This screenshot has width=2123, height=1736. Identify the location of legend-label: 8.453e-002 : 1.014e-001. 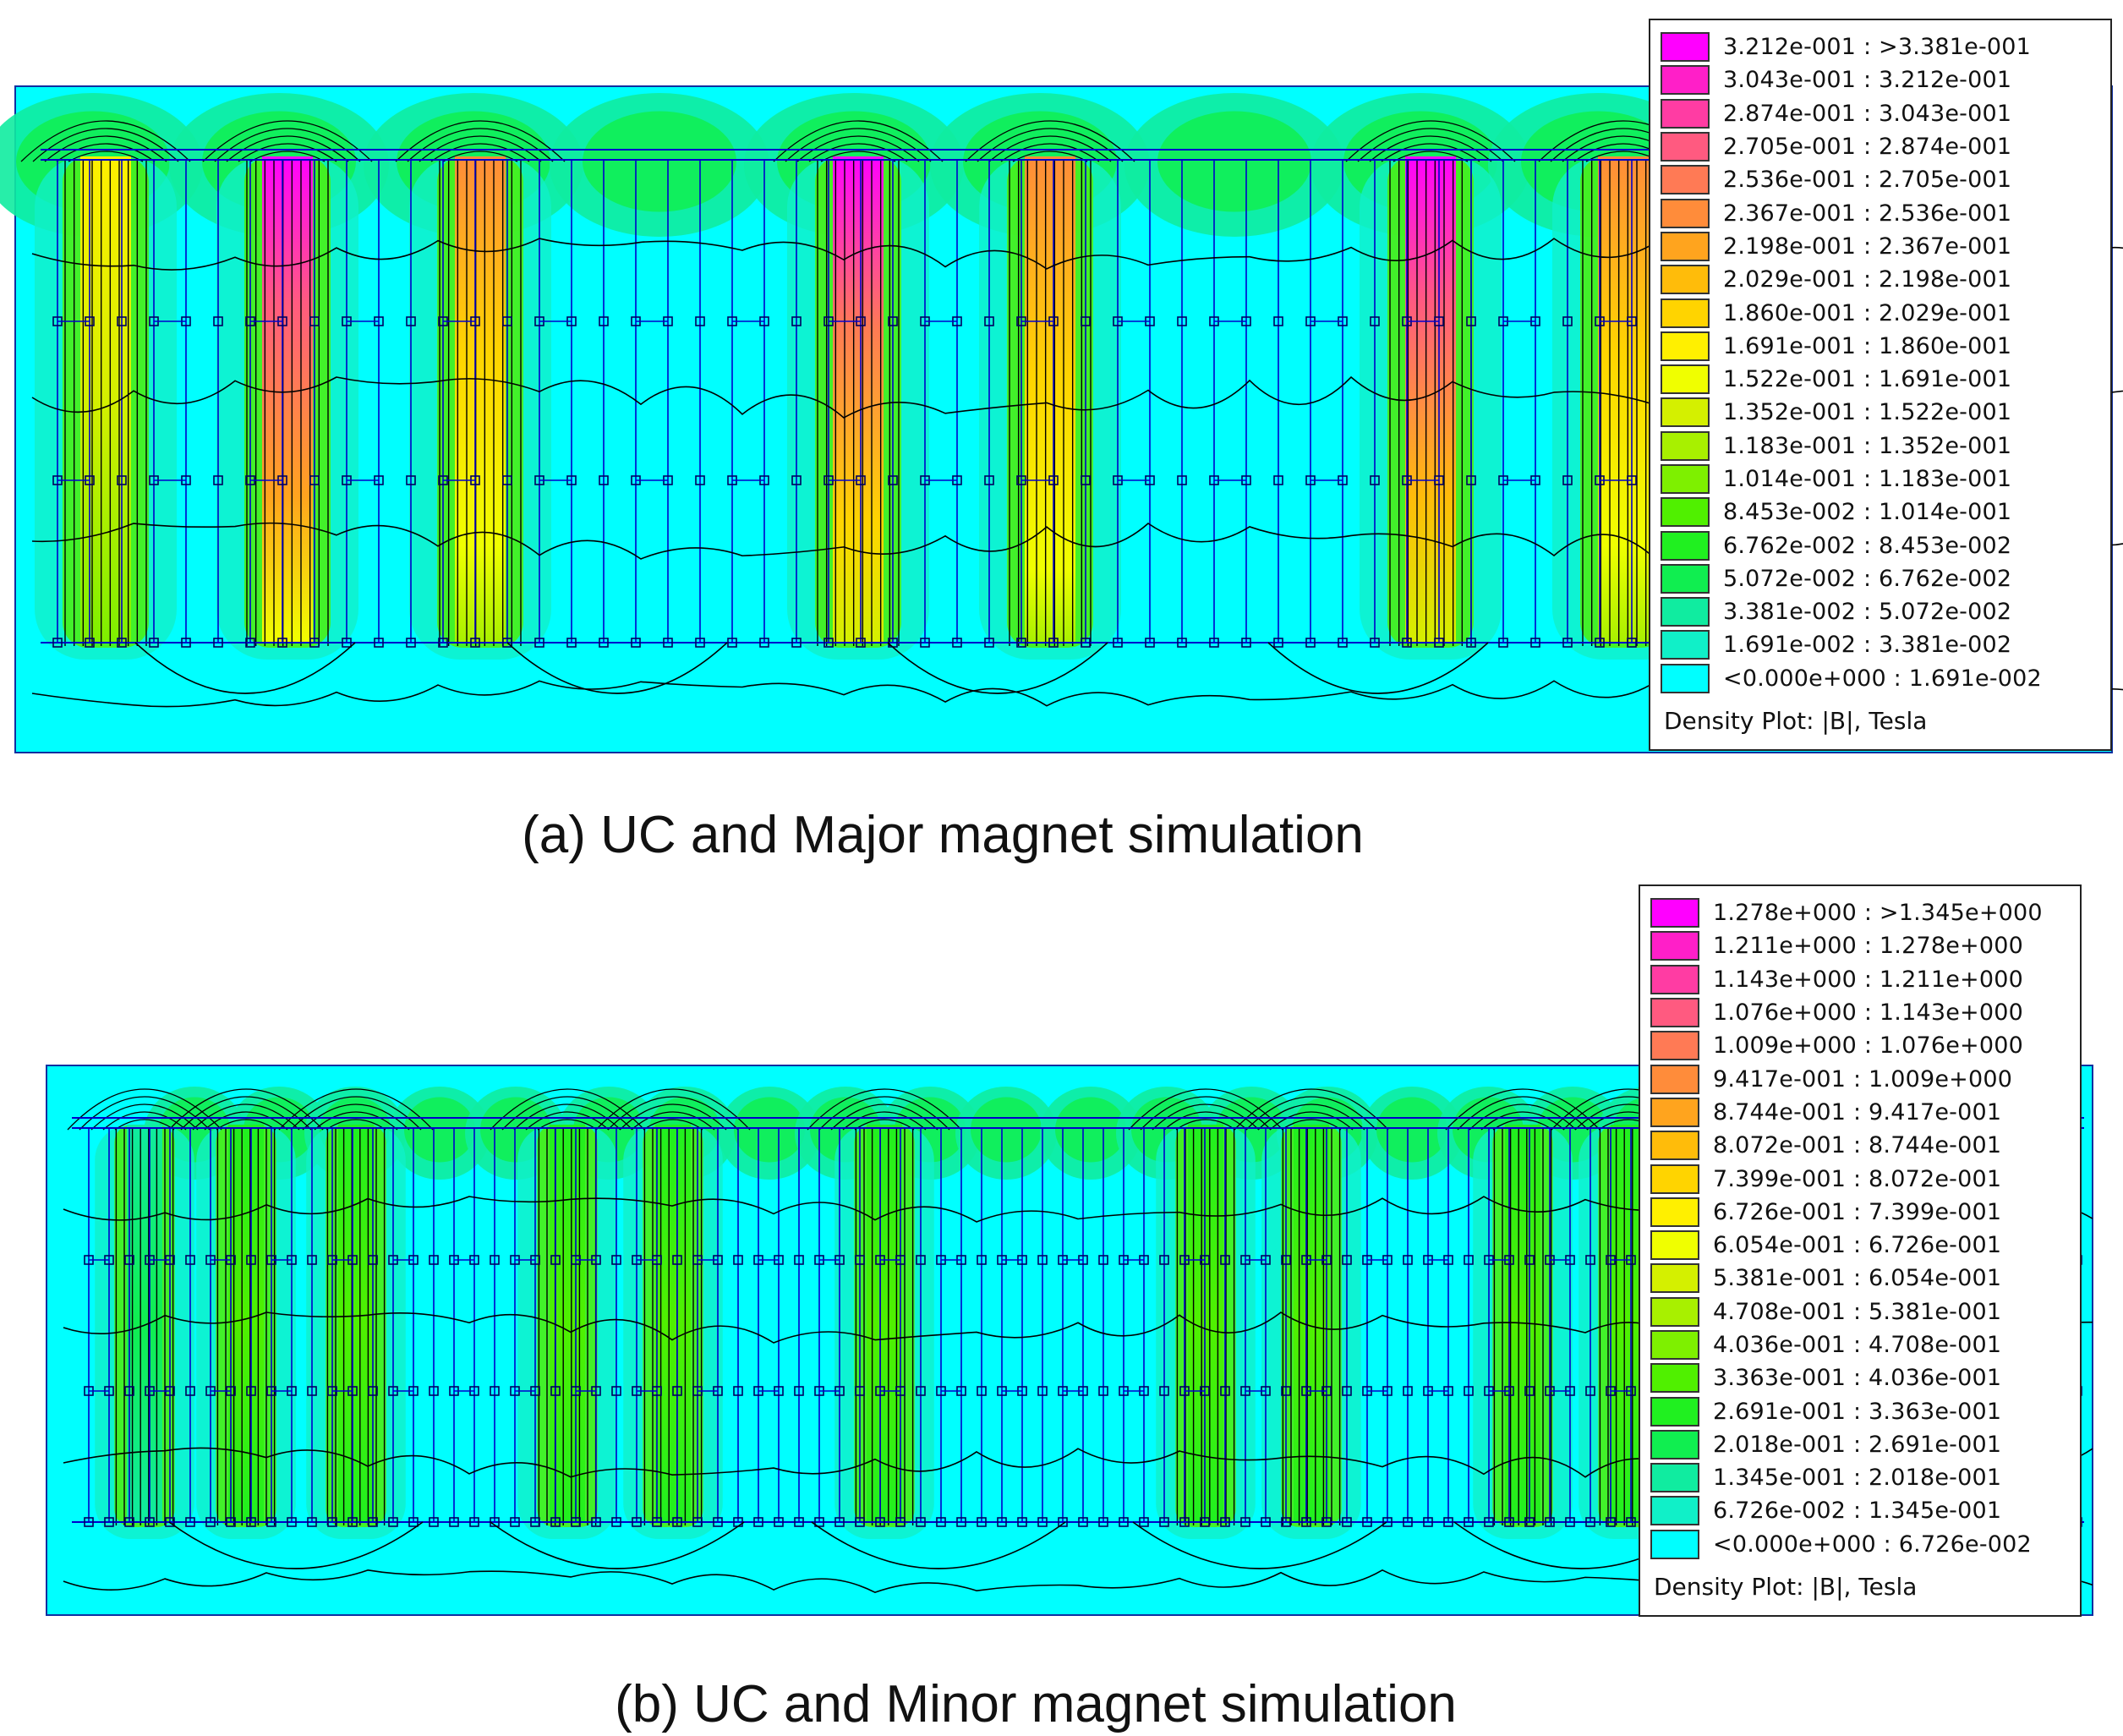
(1867, 512).